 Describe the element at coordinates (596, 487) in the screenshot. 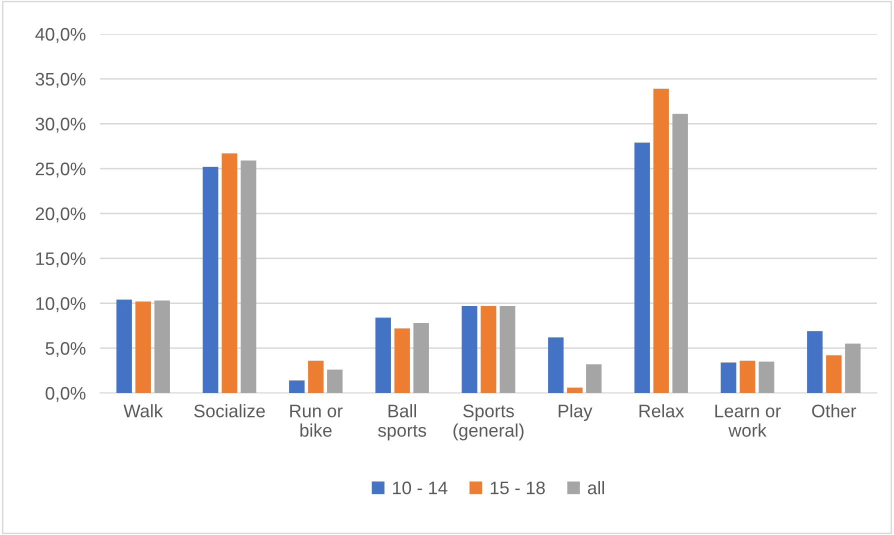

I see `legend-label: all` at that location.